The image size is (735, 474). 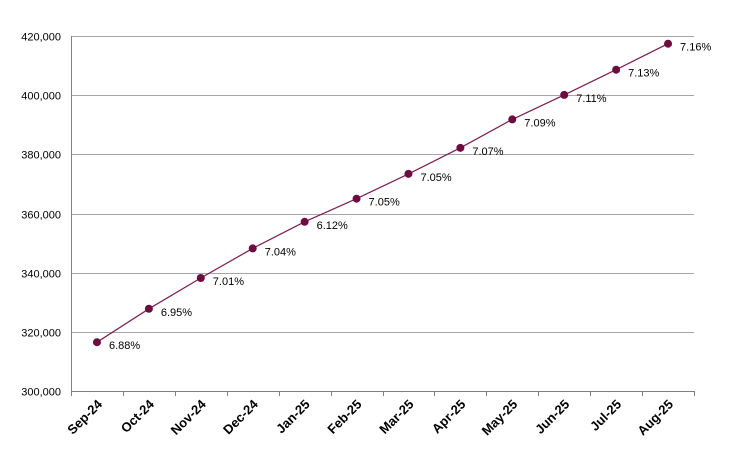 What do you see at coordinates (539, 123) in the screenshot?
I see `data-label: 7.09%` at bounding box center [539, 123].